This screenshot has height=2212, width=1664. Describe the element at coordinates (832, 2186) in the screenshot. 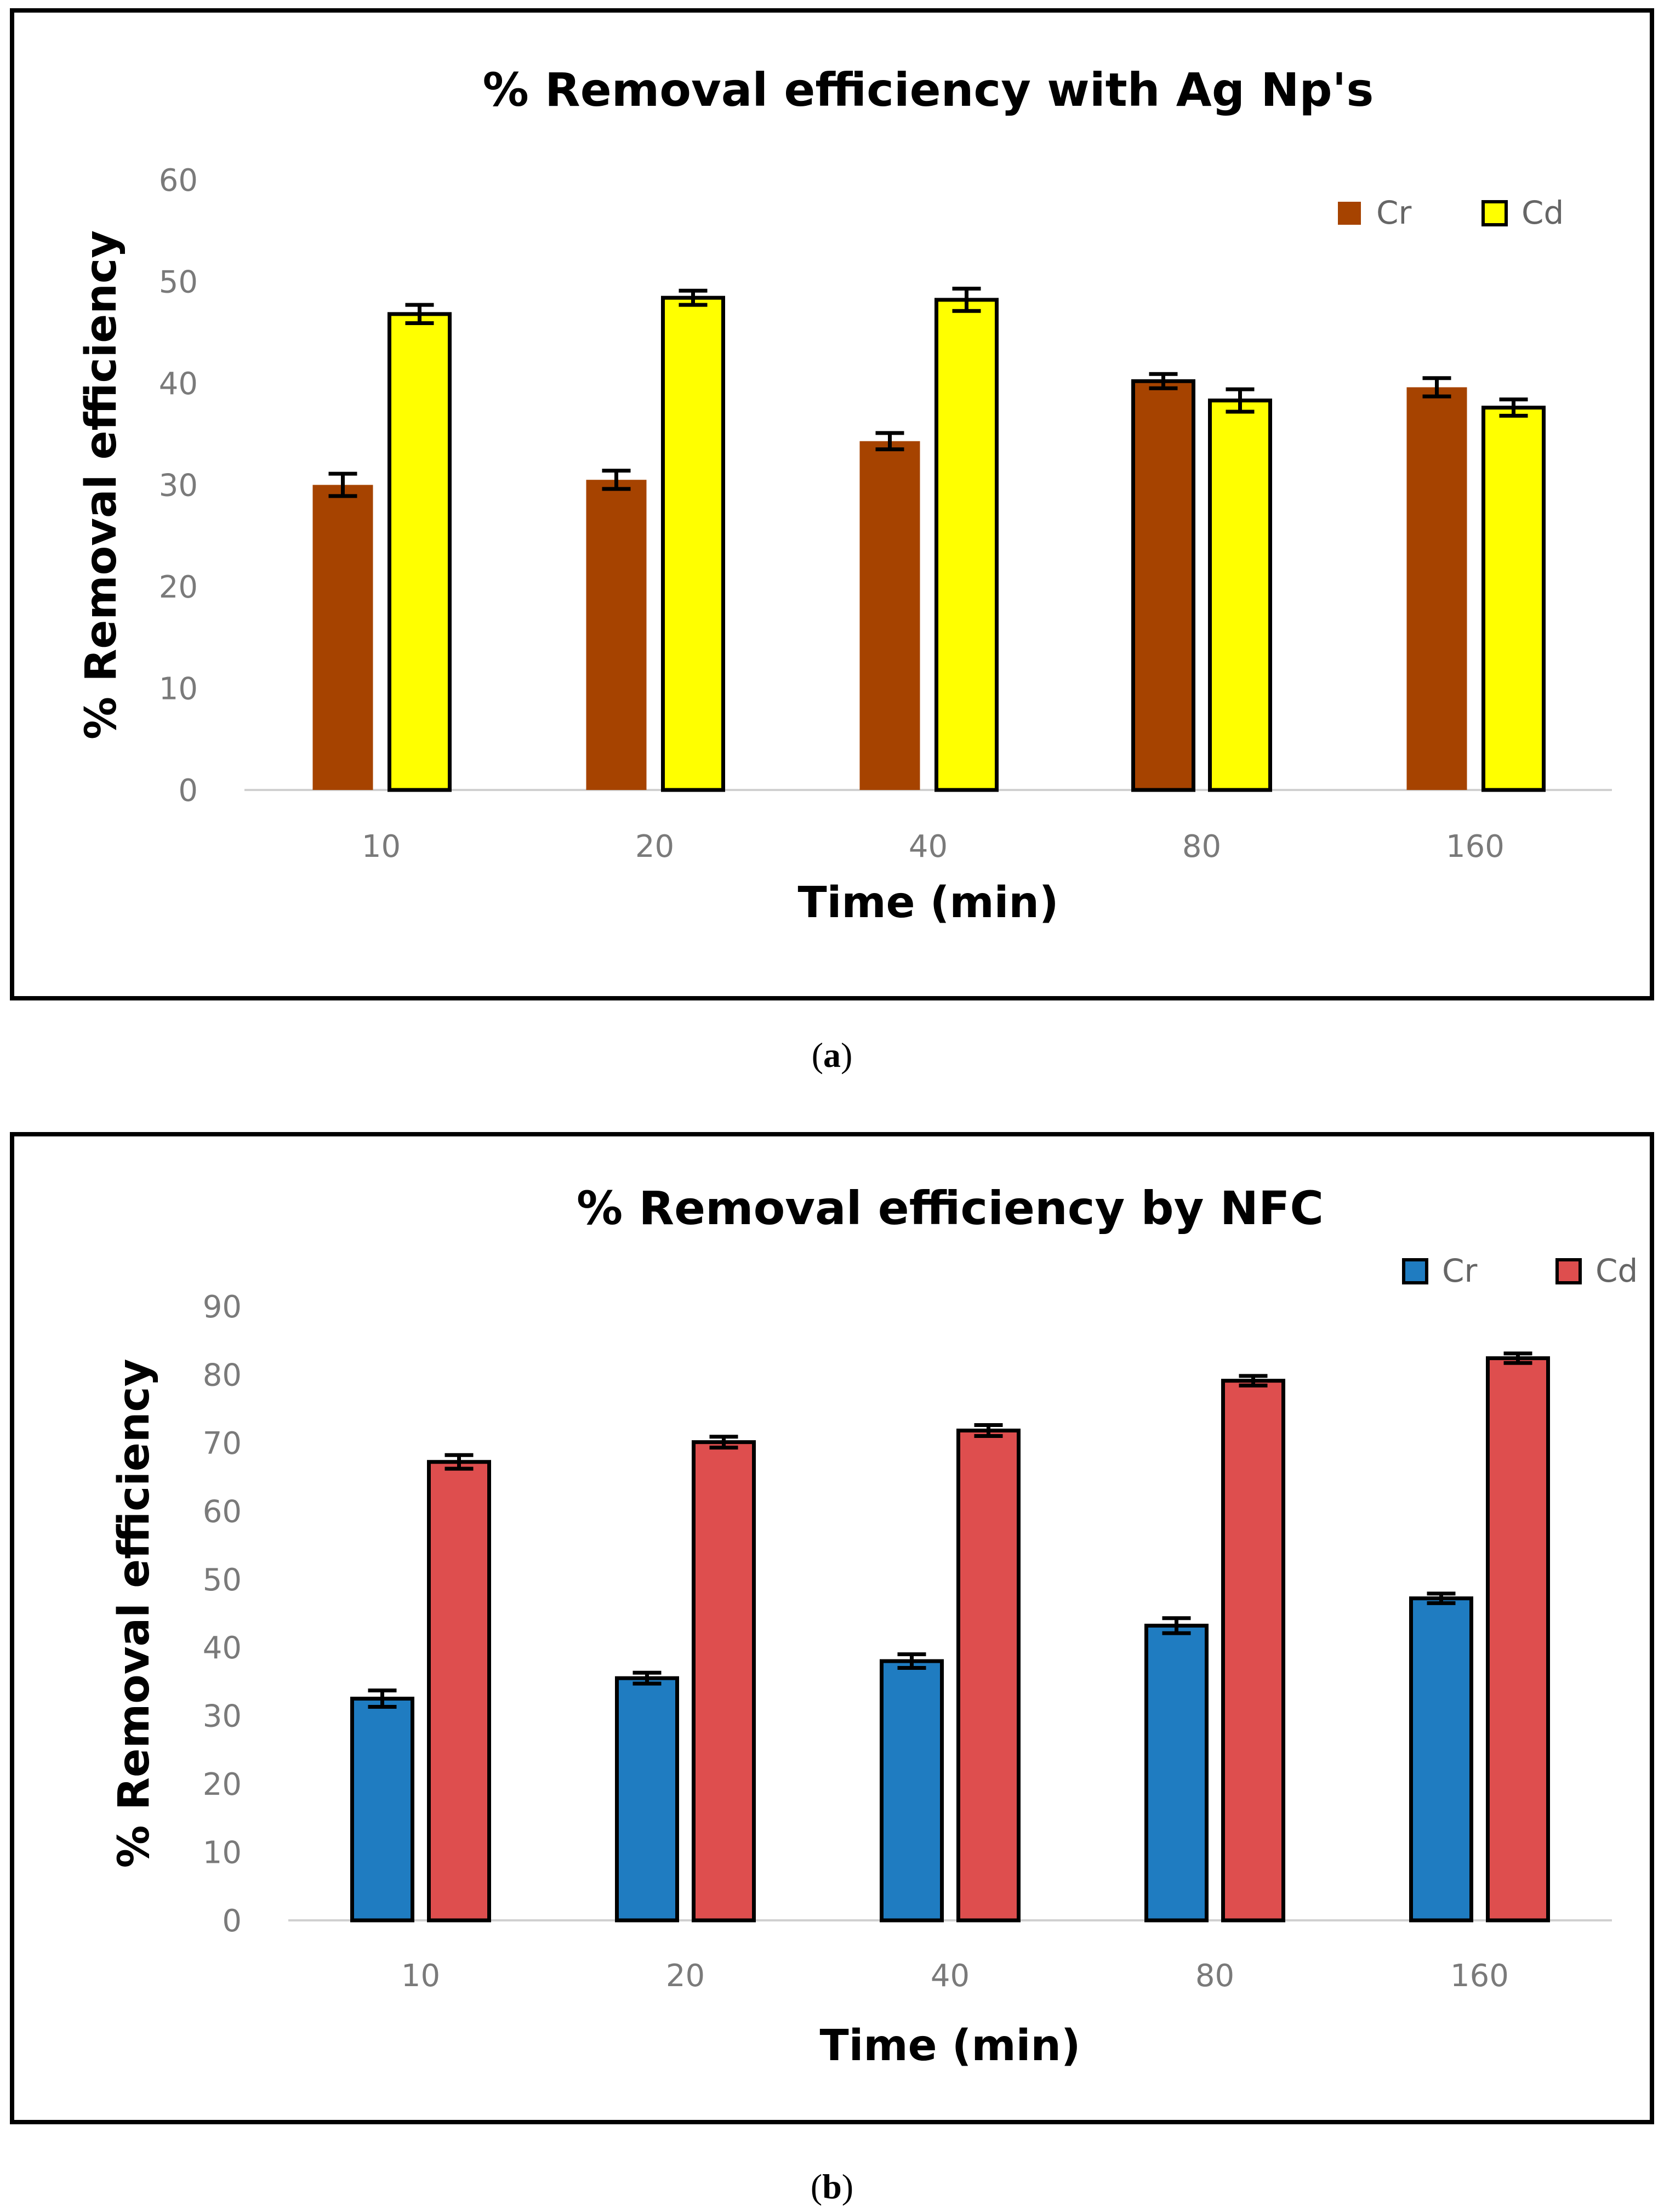

I see `panel-label-b: (b)` at that location.